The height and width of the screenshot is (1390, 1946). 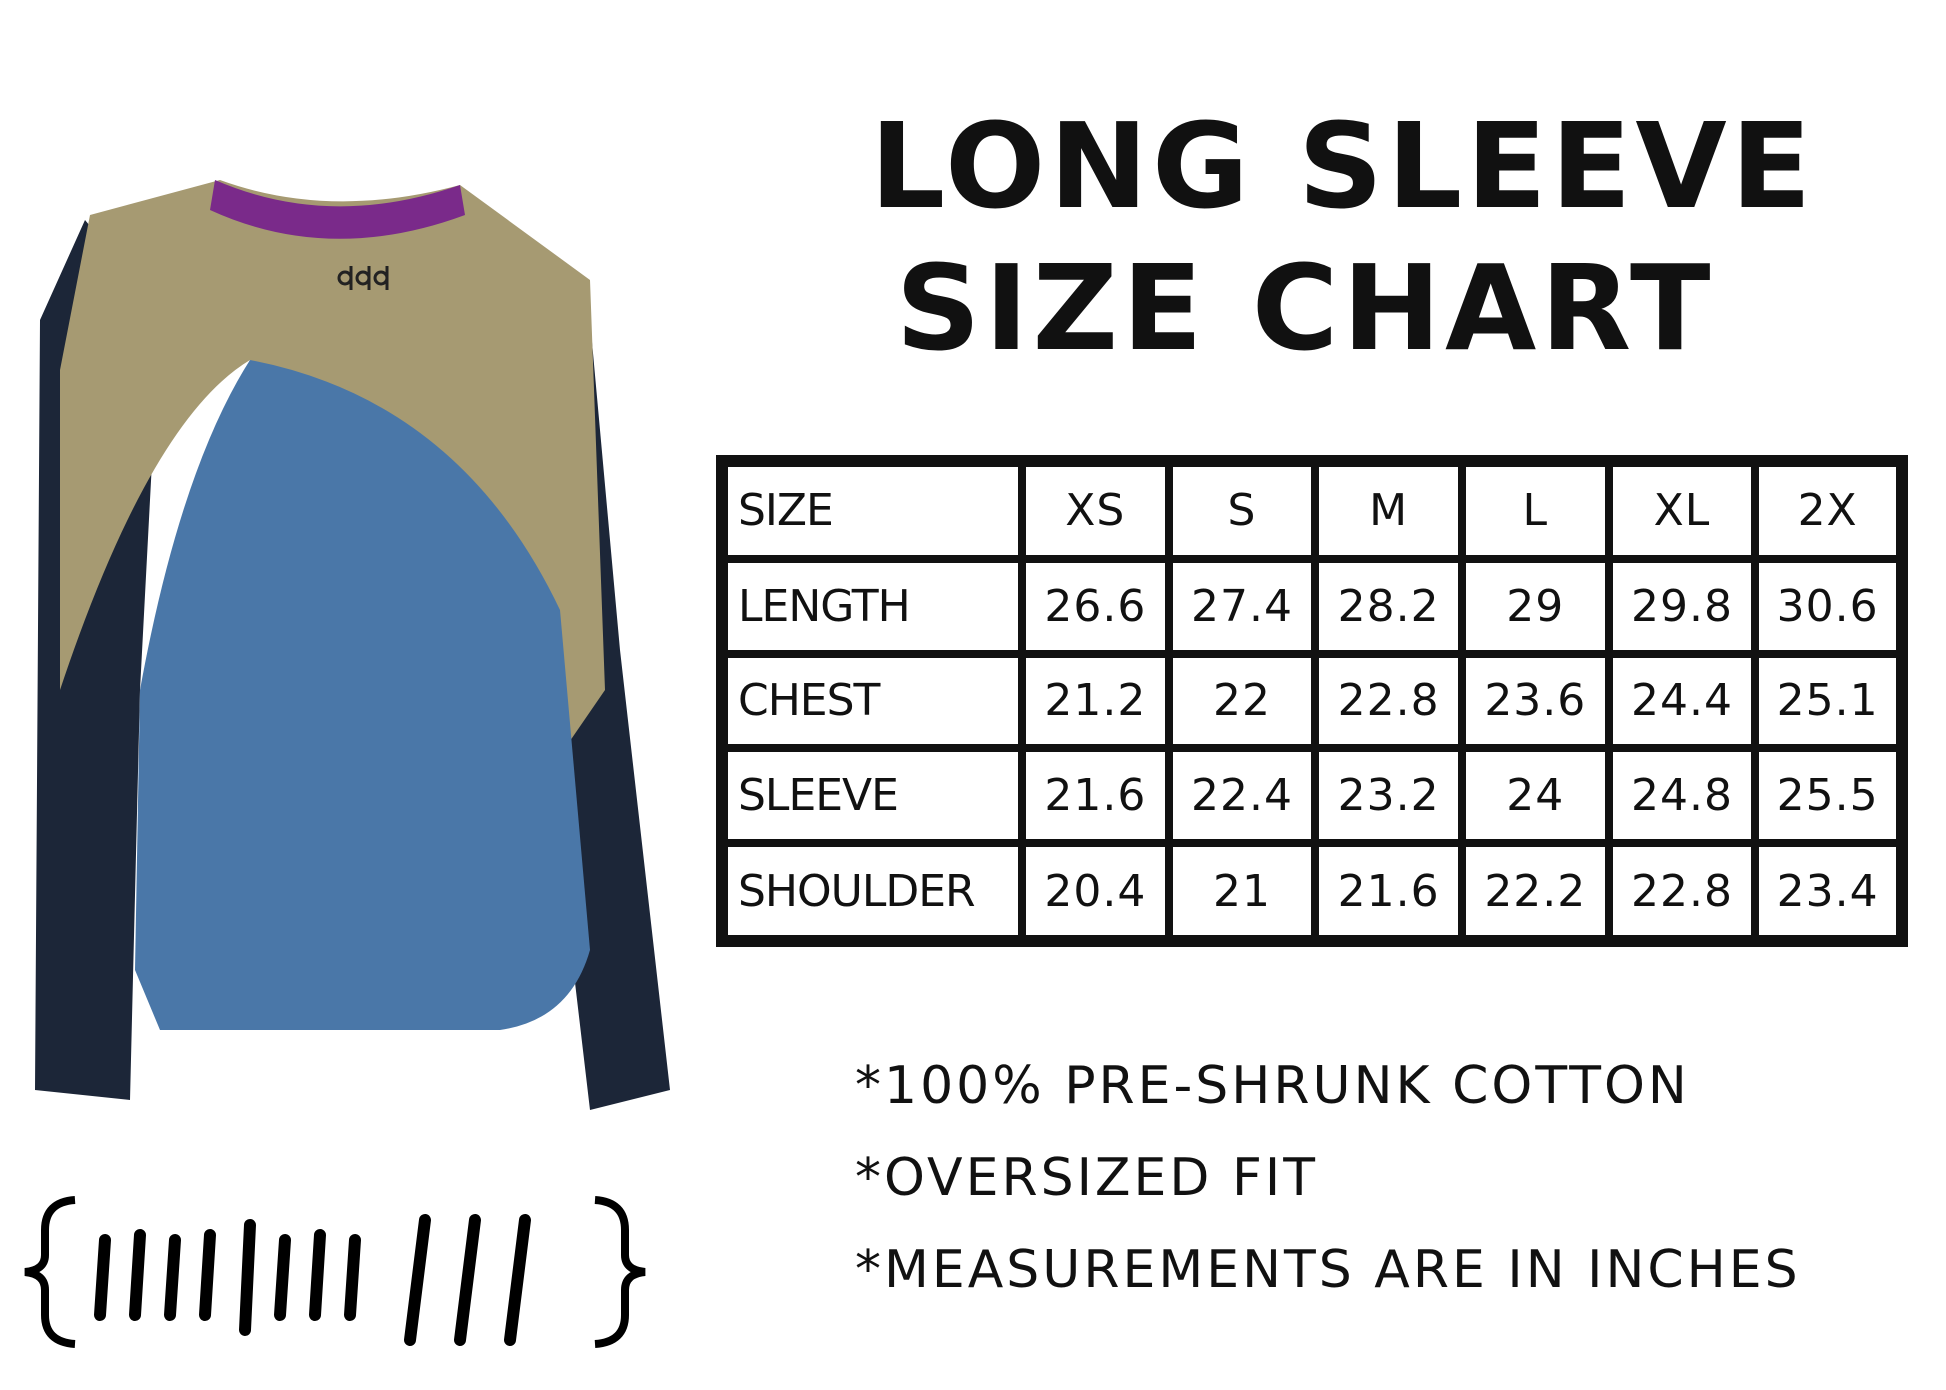 I want to click on header-xl: XL, so click(x=1682, y=510).